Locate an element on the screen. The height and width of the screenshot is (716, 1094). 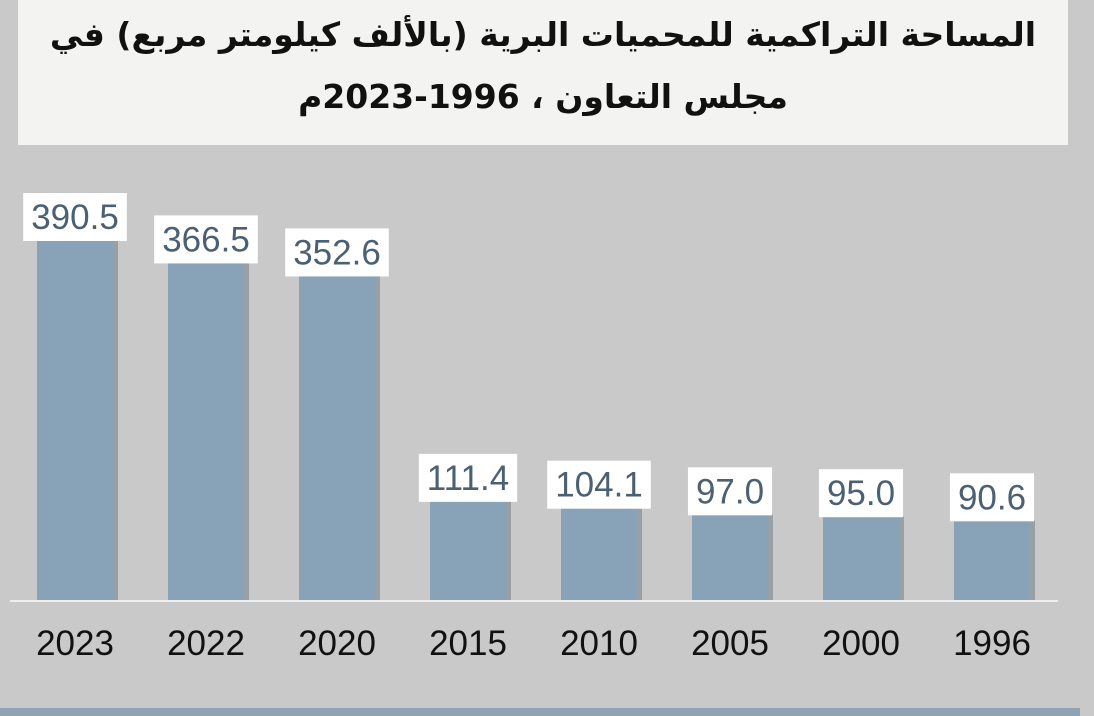
value-label-box-2015 is located at coordinates (468, 477).